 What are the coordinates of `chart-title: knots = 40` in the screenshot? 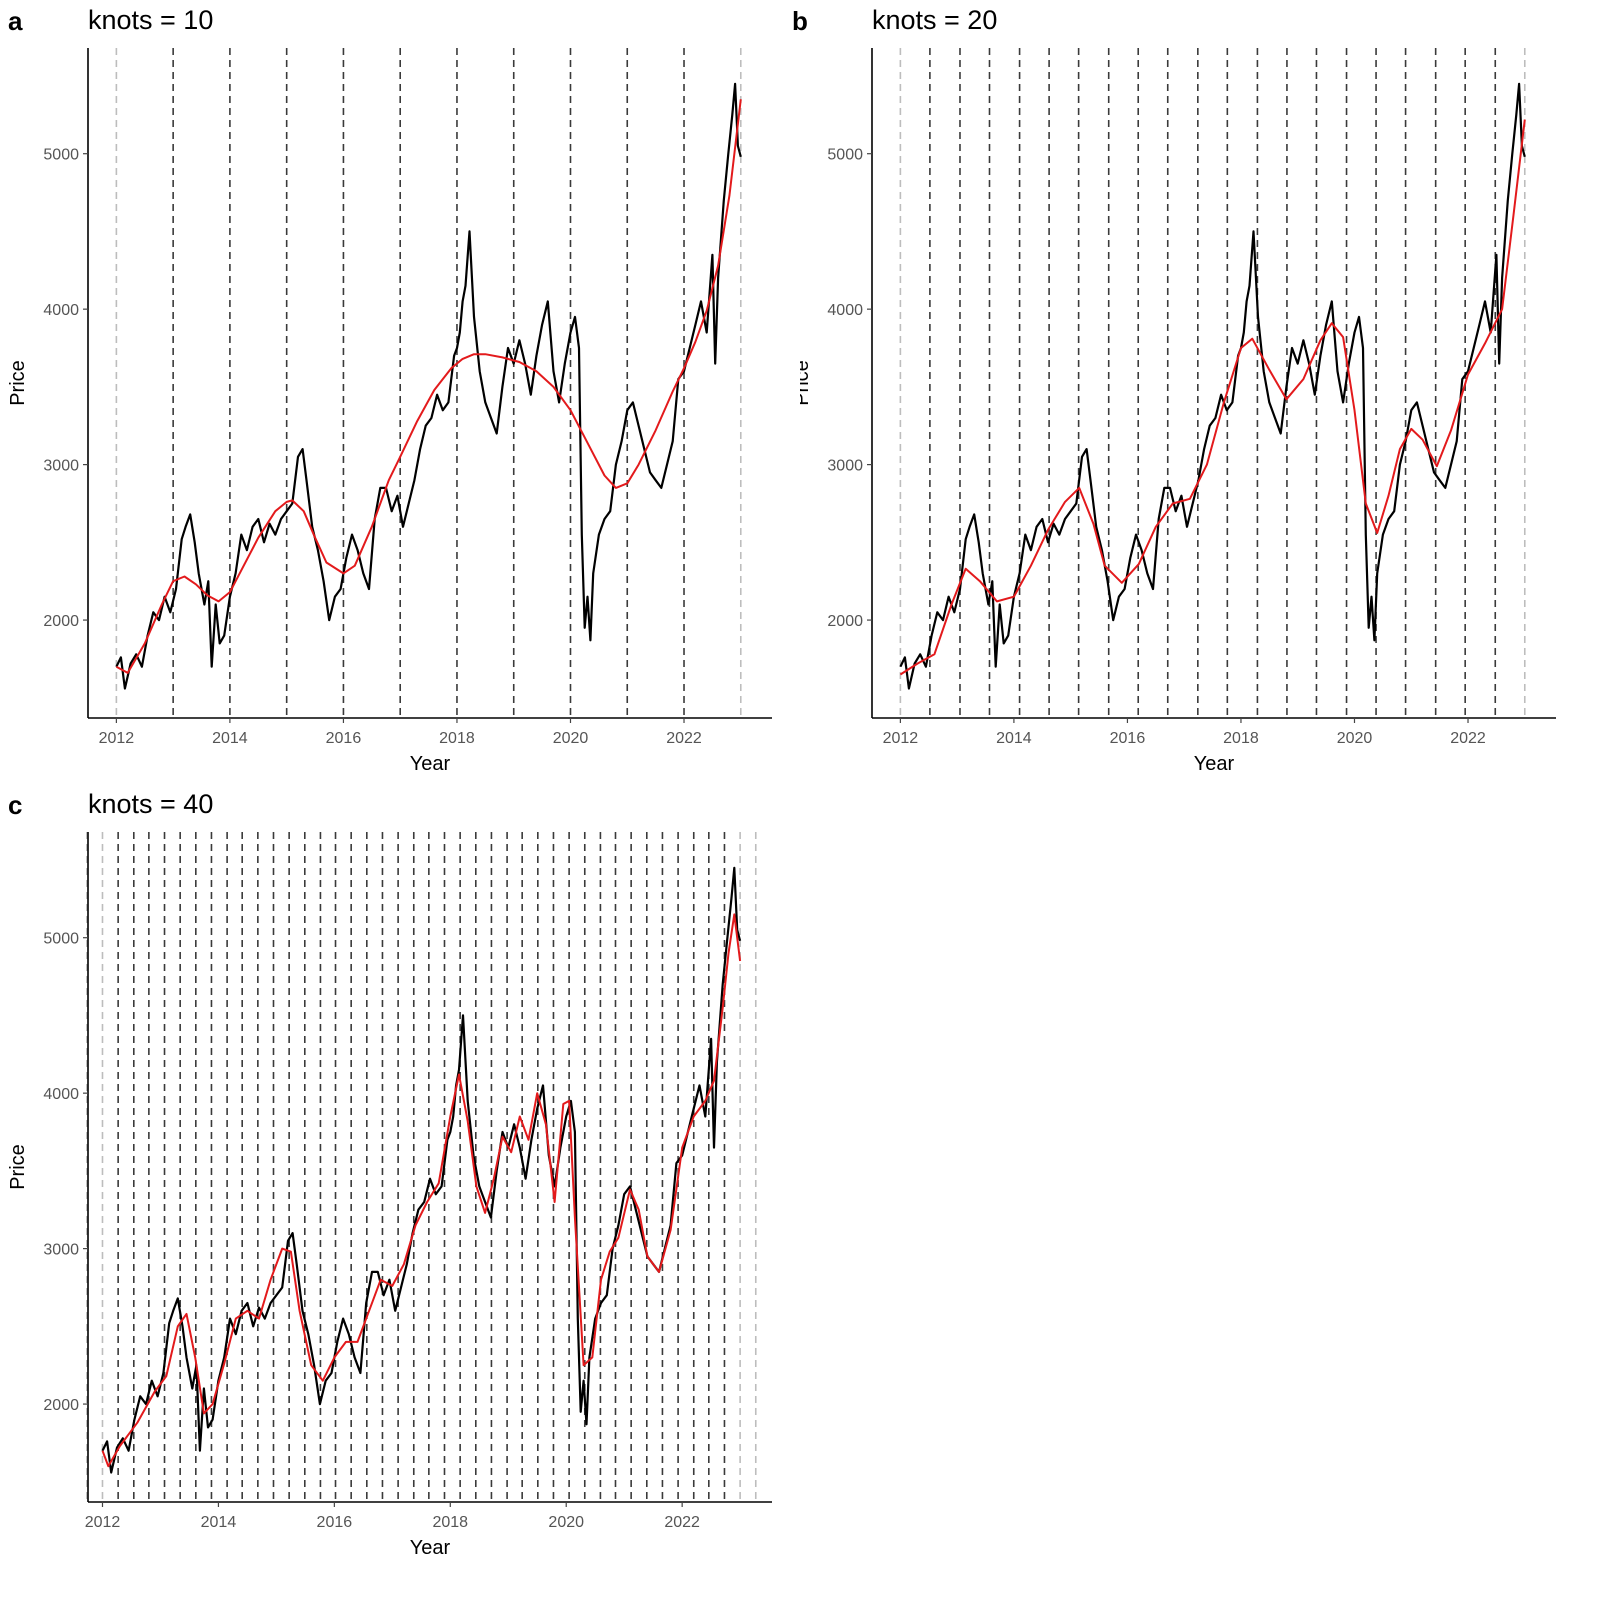 It's located at (151, 804).